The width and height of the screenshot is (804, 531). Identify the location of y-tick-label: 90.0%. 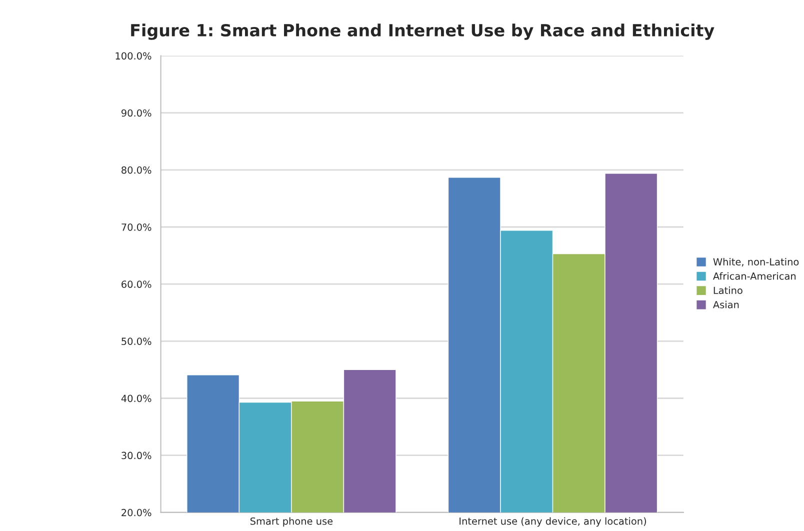
(137, 113).